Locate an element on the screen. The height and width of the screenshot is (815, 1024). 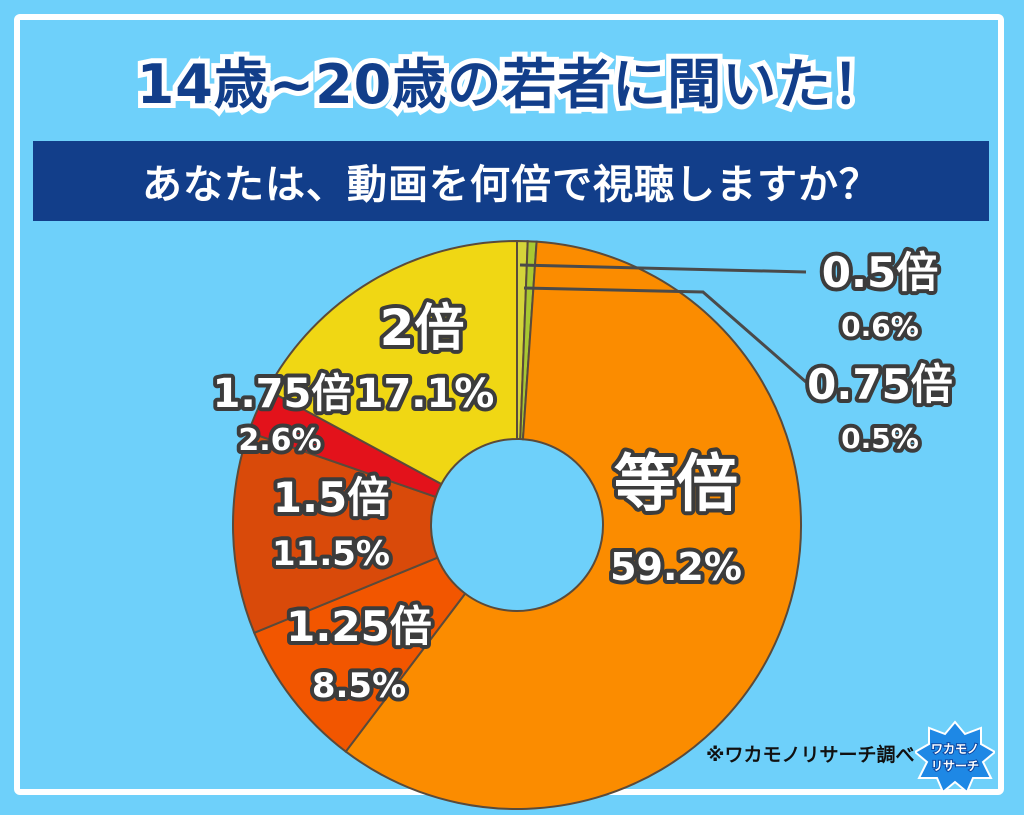
value-label-7: 17.1% is located at coordinates (425, 394).